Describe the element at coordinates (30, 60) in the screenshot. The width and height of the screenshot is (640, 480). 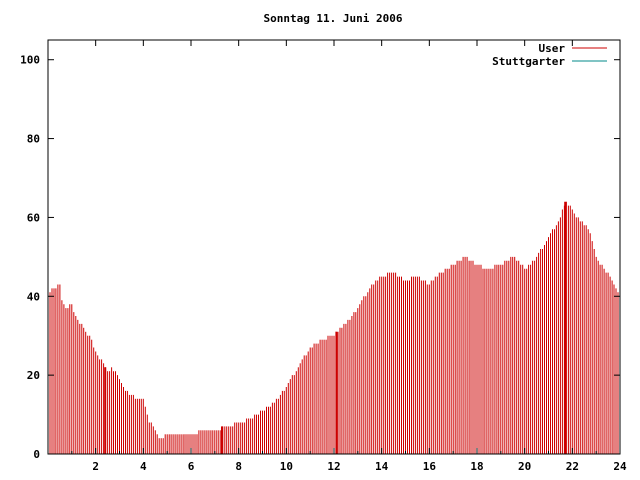
I see `y-tick-label: 100` at that location.